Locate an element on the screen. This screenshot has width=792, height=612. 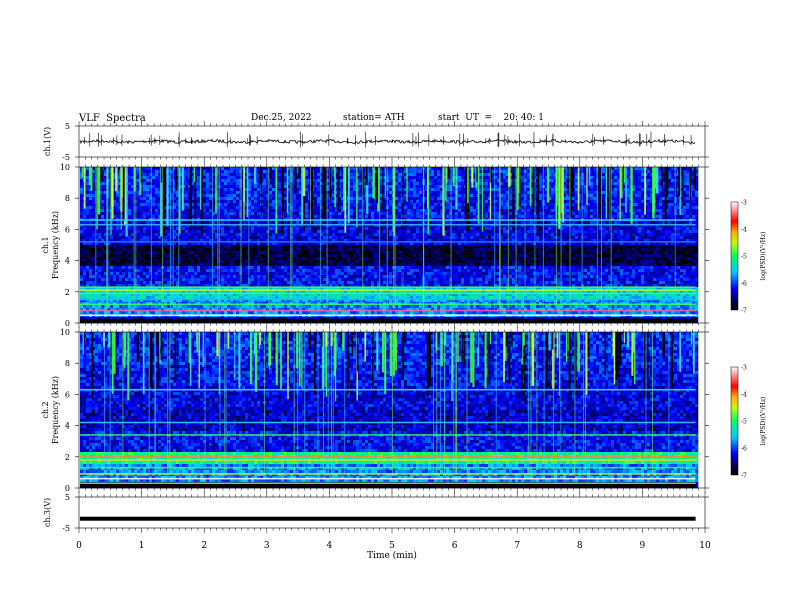
x-tick-label: 7 is located at coordinates (517, 546).